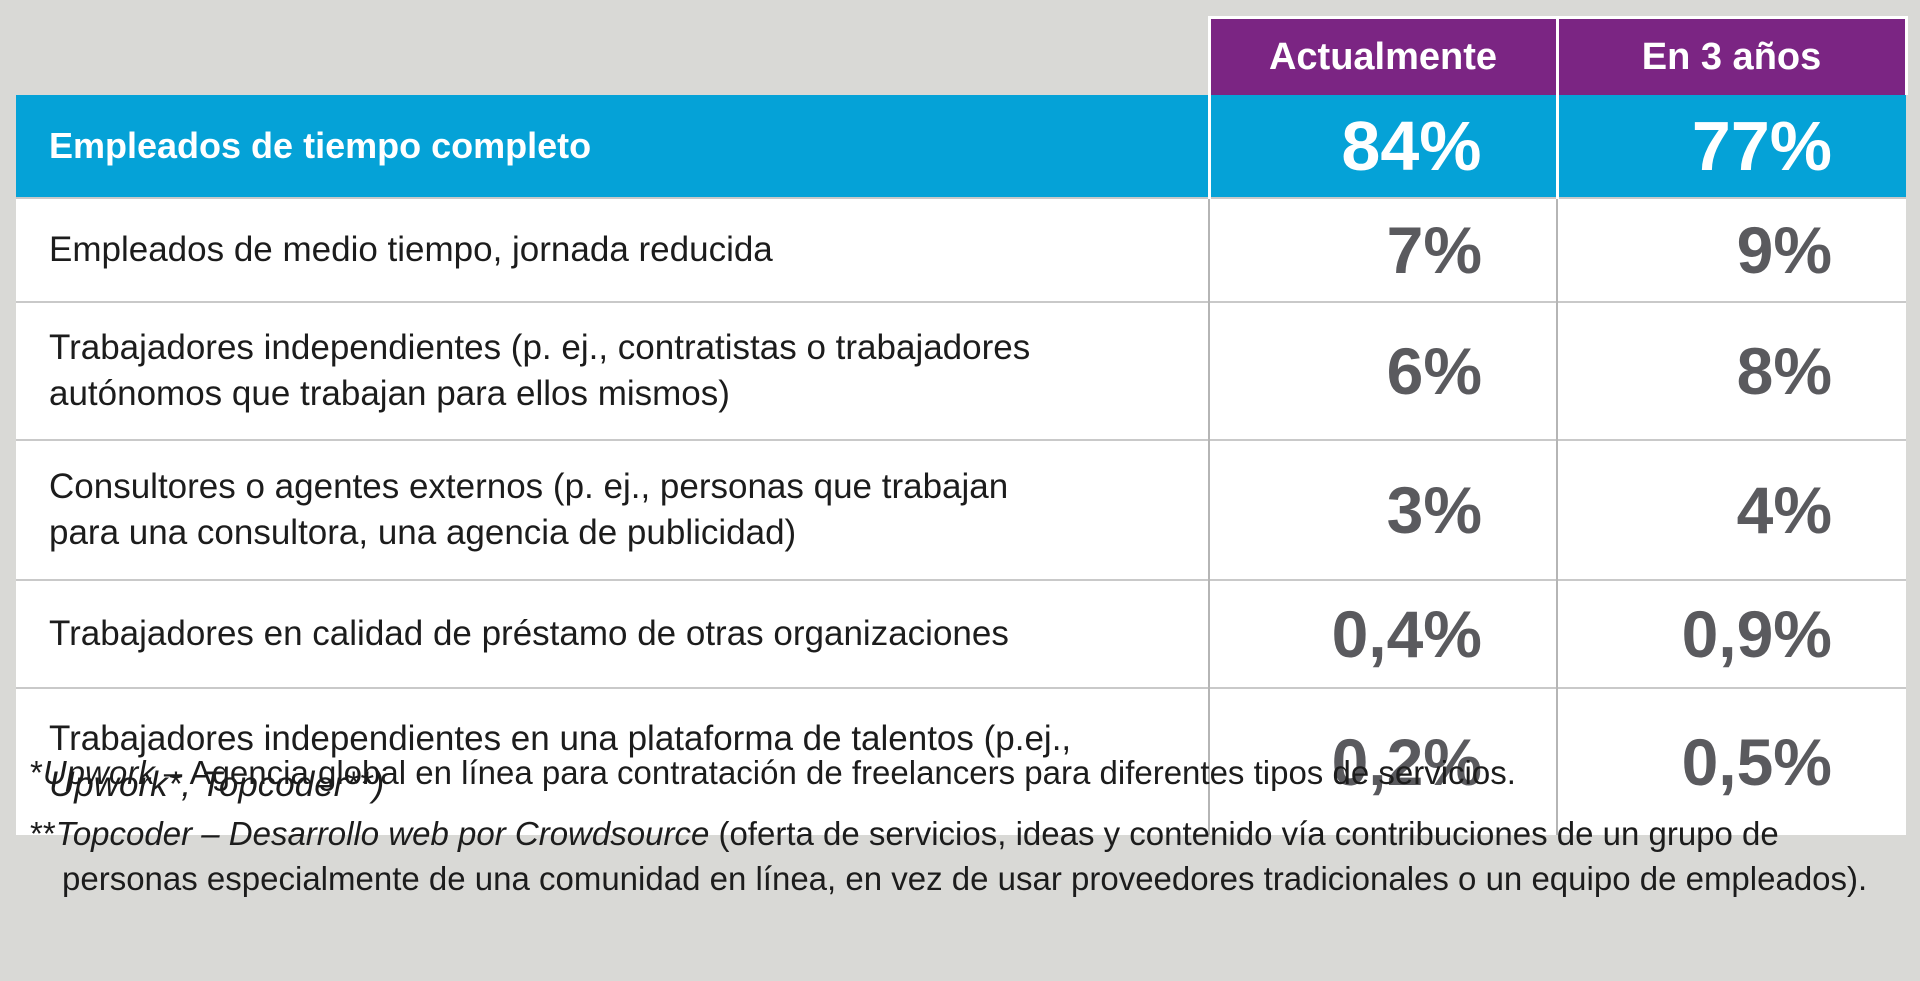  What do you see at coordinates (1730, 146) in the screenshot?
I see `value-en-3-anos: 77%` at bounding box center [1730, 146].